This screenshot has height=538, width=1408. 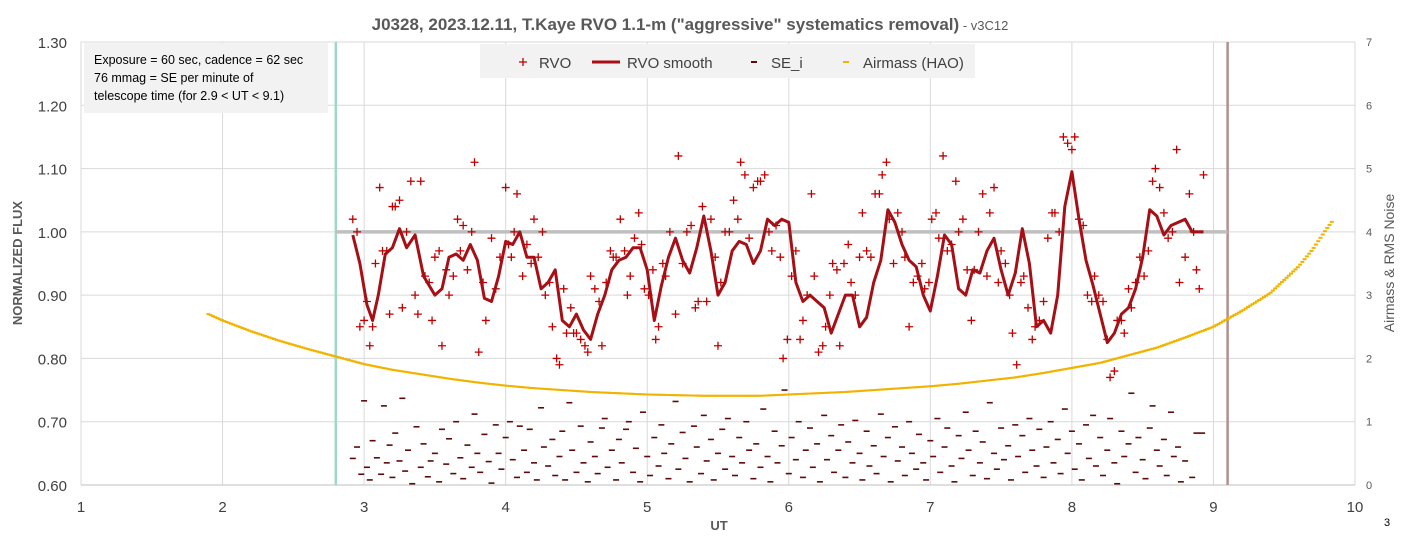 What do you see at coordinates (1369, 106) in the screenshot?
I see `y2-tick-label: 6` at bounding box center [1369, 106].